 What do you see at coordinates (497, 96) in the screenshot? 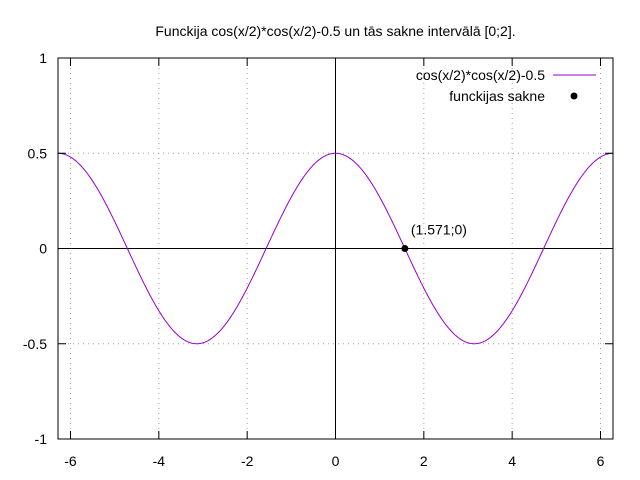
I see `legend-point-label: funckijas sakne` at bounding box center [497, 96].